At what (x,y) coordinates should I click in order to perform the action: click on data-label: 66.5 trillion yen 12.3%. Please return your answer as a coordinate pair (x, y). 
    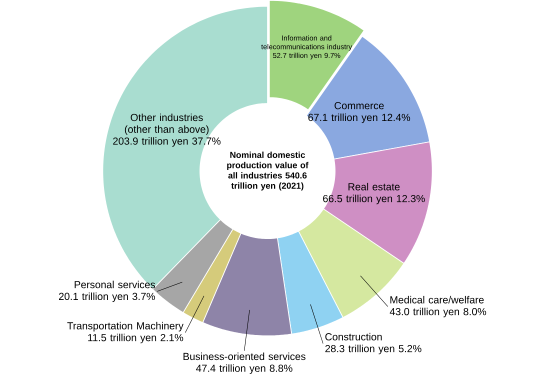
    Looking at the image, I should click on (374, 199).